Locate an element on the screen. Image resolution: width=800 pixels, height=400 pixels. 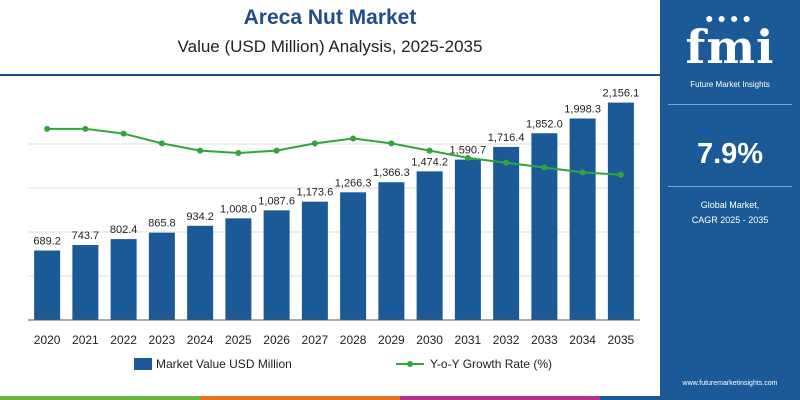
bar-label-2028: 1,266.3 is located at coordinates (353, 183).